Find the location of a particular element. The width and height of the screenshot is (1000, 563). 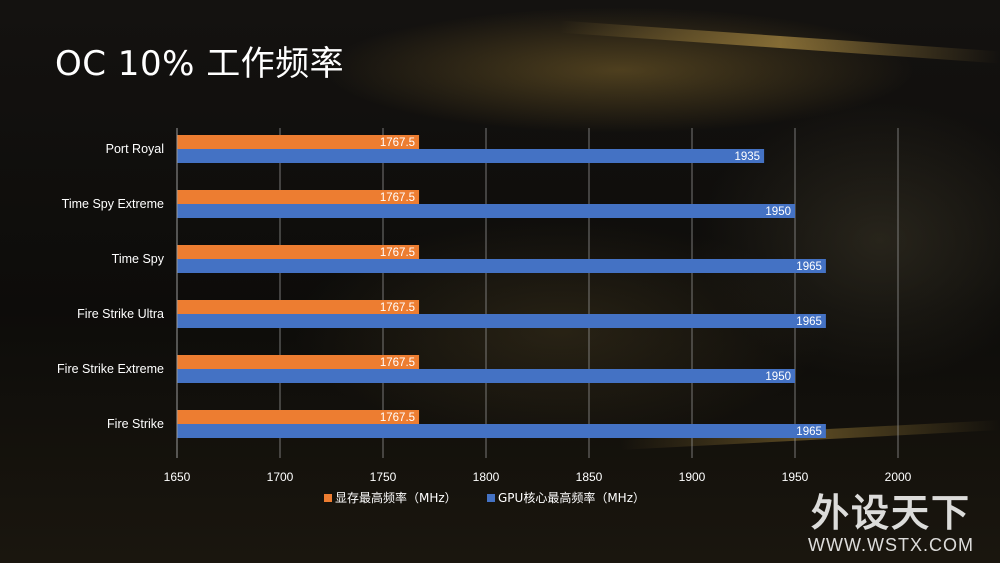

data-label: 1935 is located at coordinates (748, 157).